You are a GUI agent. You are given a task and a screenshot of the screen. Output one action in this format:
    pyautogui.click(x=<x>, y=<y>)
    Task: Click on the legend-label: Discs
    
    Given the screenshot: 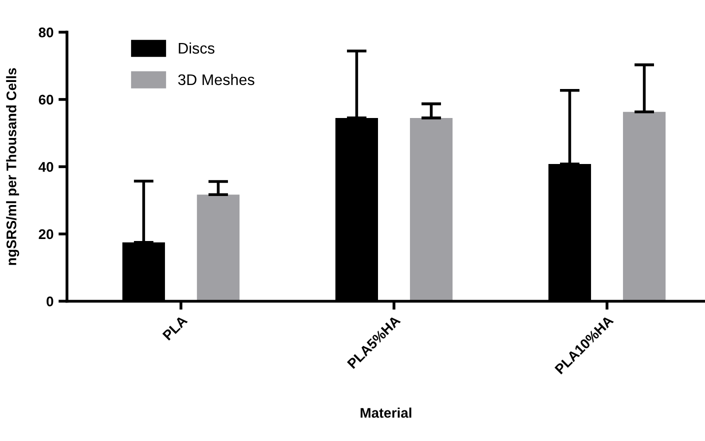 What is the action you would take?
    pyautogui.click(x=196, y=48)
    